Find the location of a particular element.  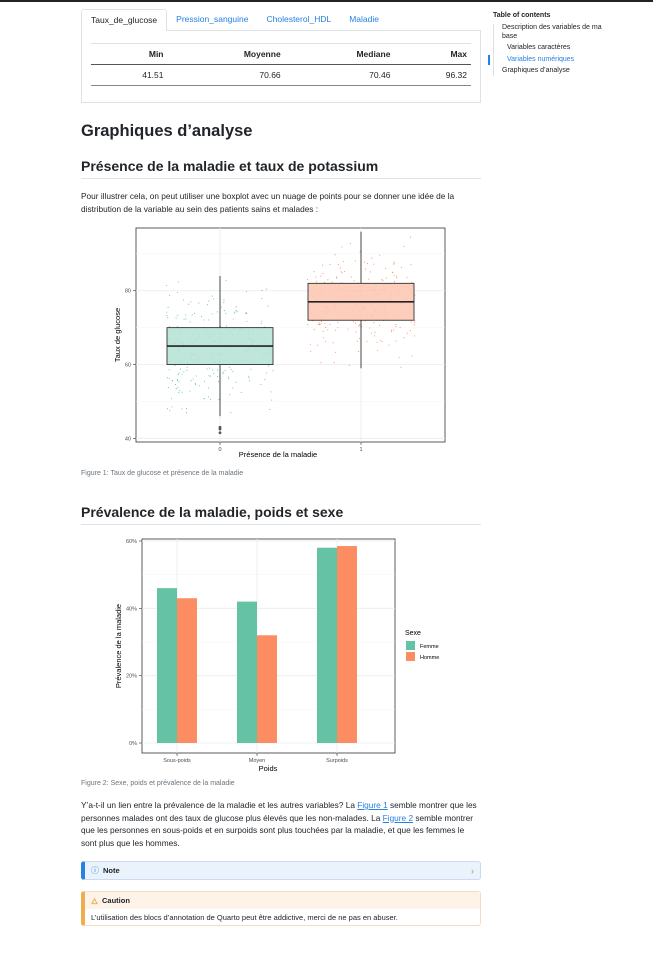

x-axis-label: Poids is located at coordinates (268, 768).